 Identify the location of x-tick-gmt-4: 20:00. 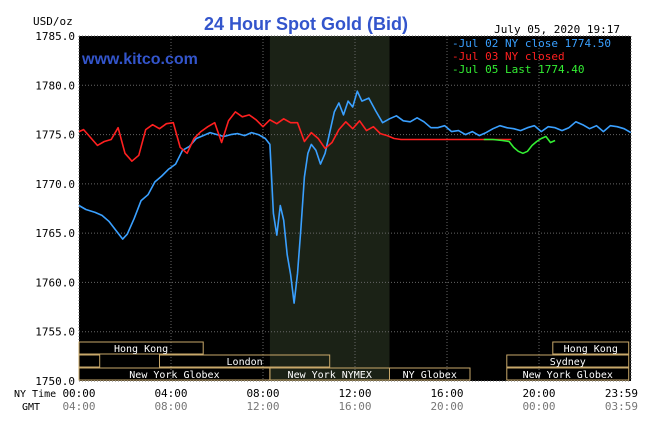
(446, 406).